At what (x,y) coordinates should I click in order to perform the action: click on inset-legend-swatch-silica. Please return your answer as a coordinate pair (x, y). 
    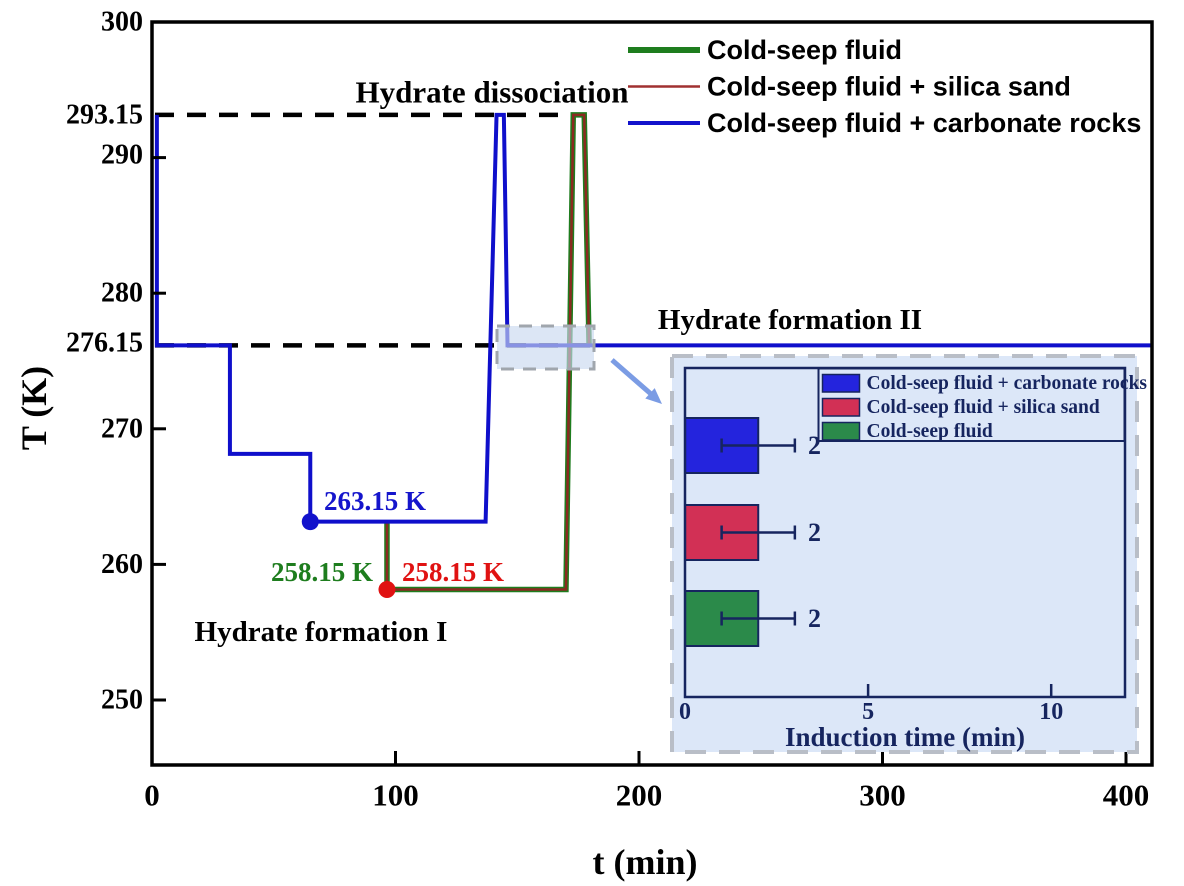
    Looking at the image, I should click on (841, 407).